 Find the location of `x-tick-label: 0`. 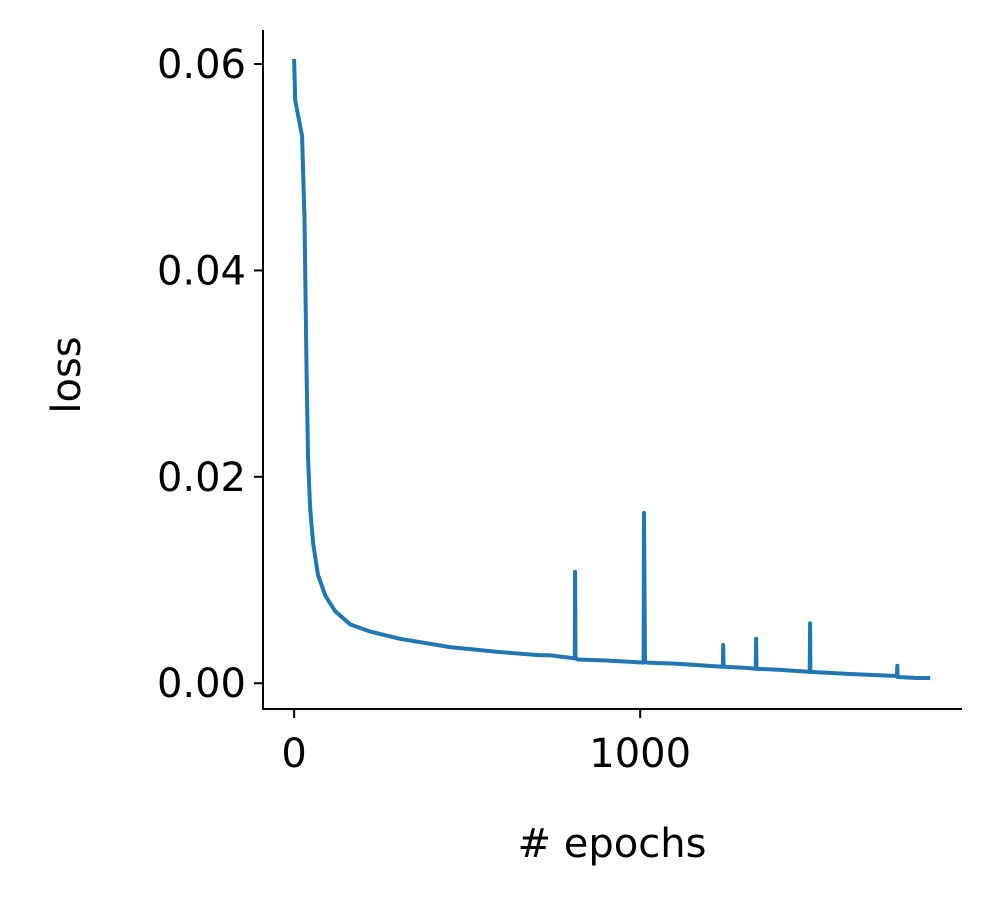

x-tick-label: 0 is located at coordinates (293, 754).